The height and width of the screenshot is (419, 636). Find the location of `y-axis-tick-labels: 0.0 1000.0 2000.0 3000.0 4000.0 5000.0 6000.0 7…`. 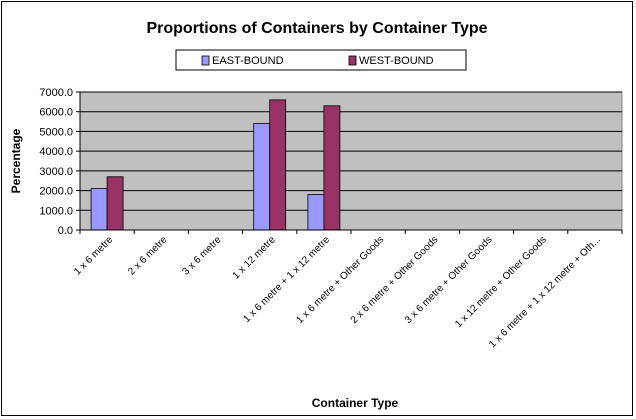

y-axis-tick-labels: 0.0 1000.0 2000.0 3000.0 4000.0 5000.0 6000.0 7… is located at coordinates (59, 162).